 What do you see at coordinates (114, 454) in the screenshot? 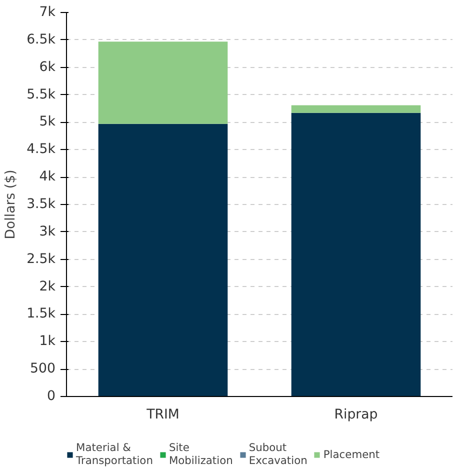
I see `legend-label: Material & Transportation` at bounding box center [114, 454].